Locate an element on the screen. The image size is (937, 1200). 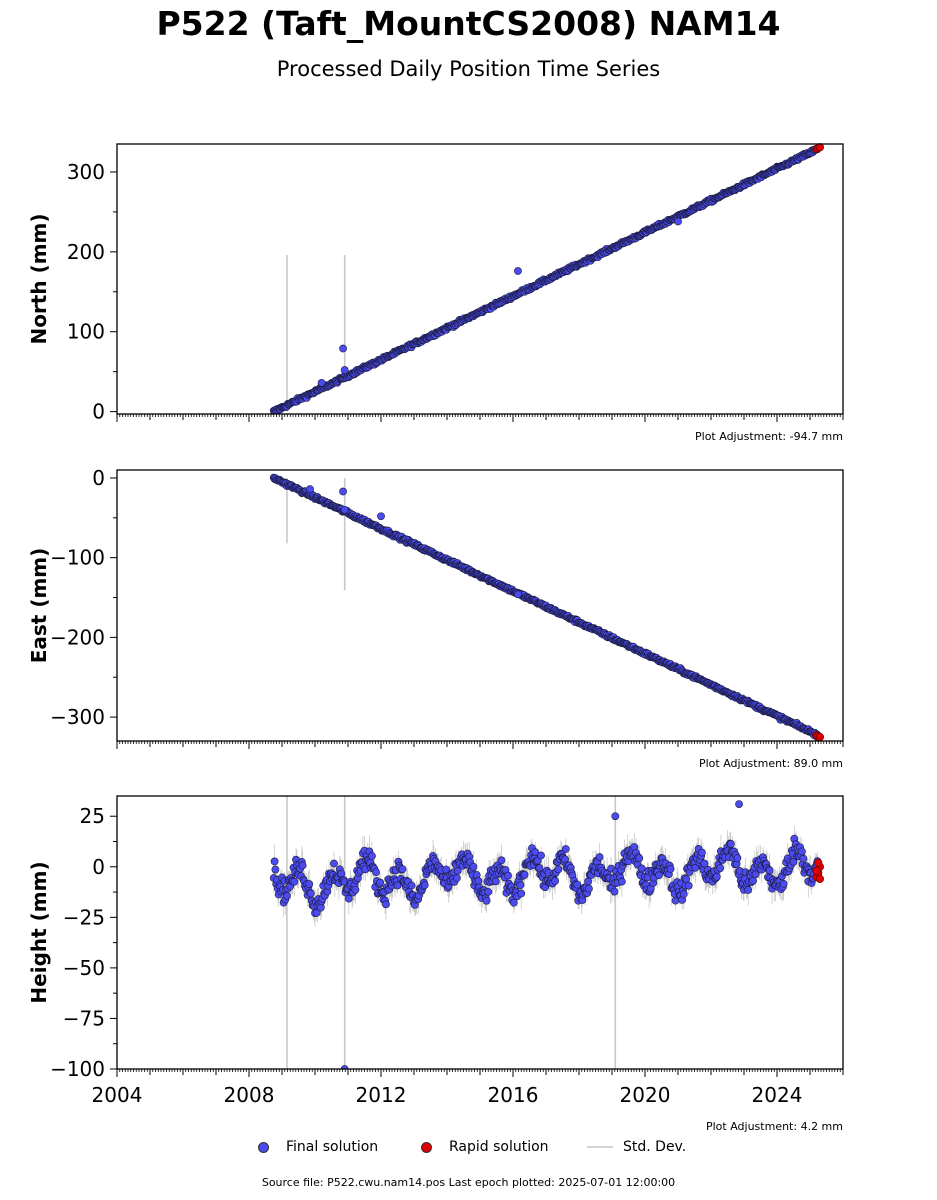
y-tick-label: −300 is located at coordinates (77, 717).